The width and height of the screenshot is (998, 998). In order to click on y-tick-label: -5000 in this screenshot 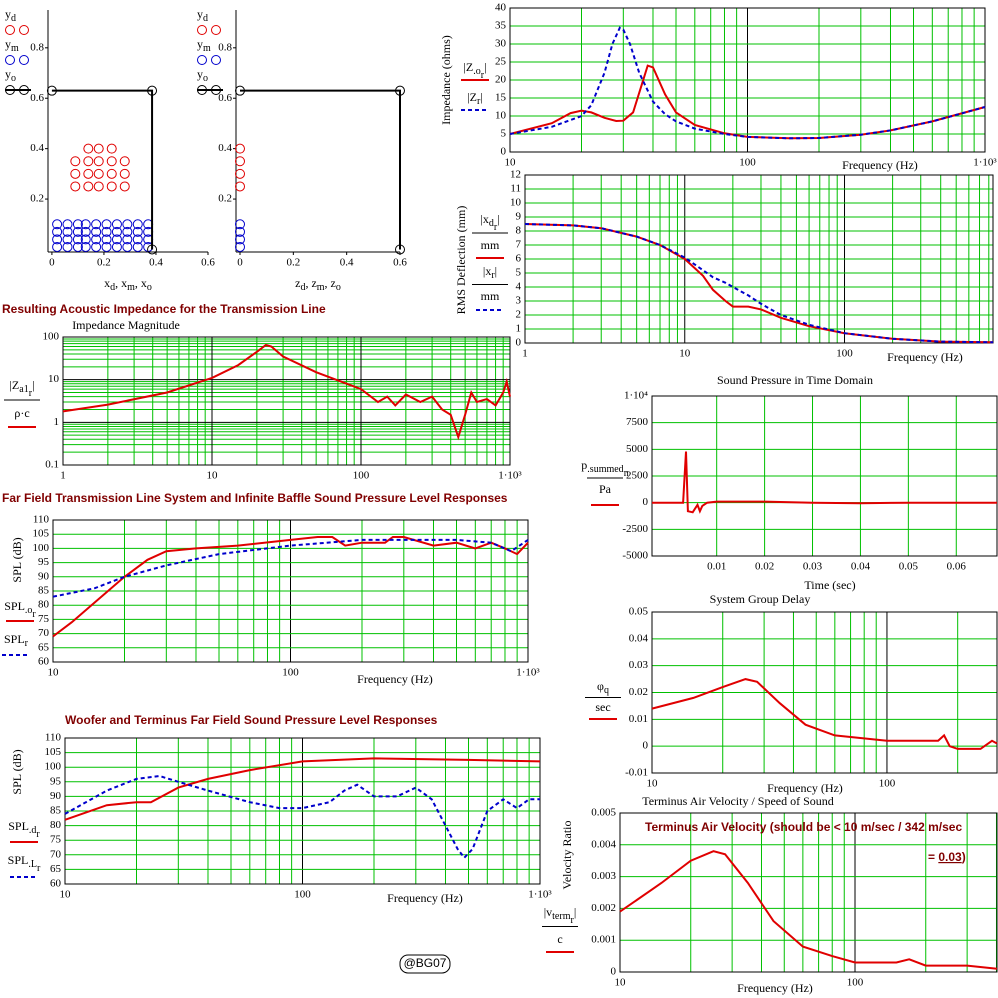, I will do `click(635, 556)`.